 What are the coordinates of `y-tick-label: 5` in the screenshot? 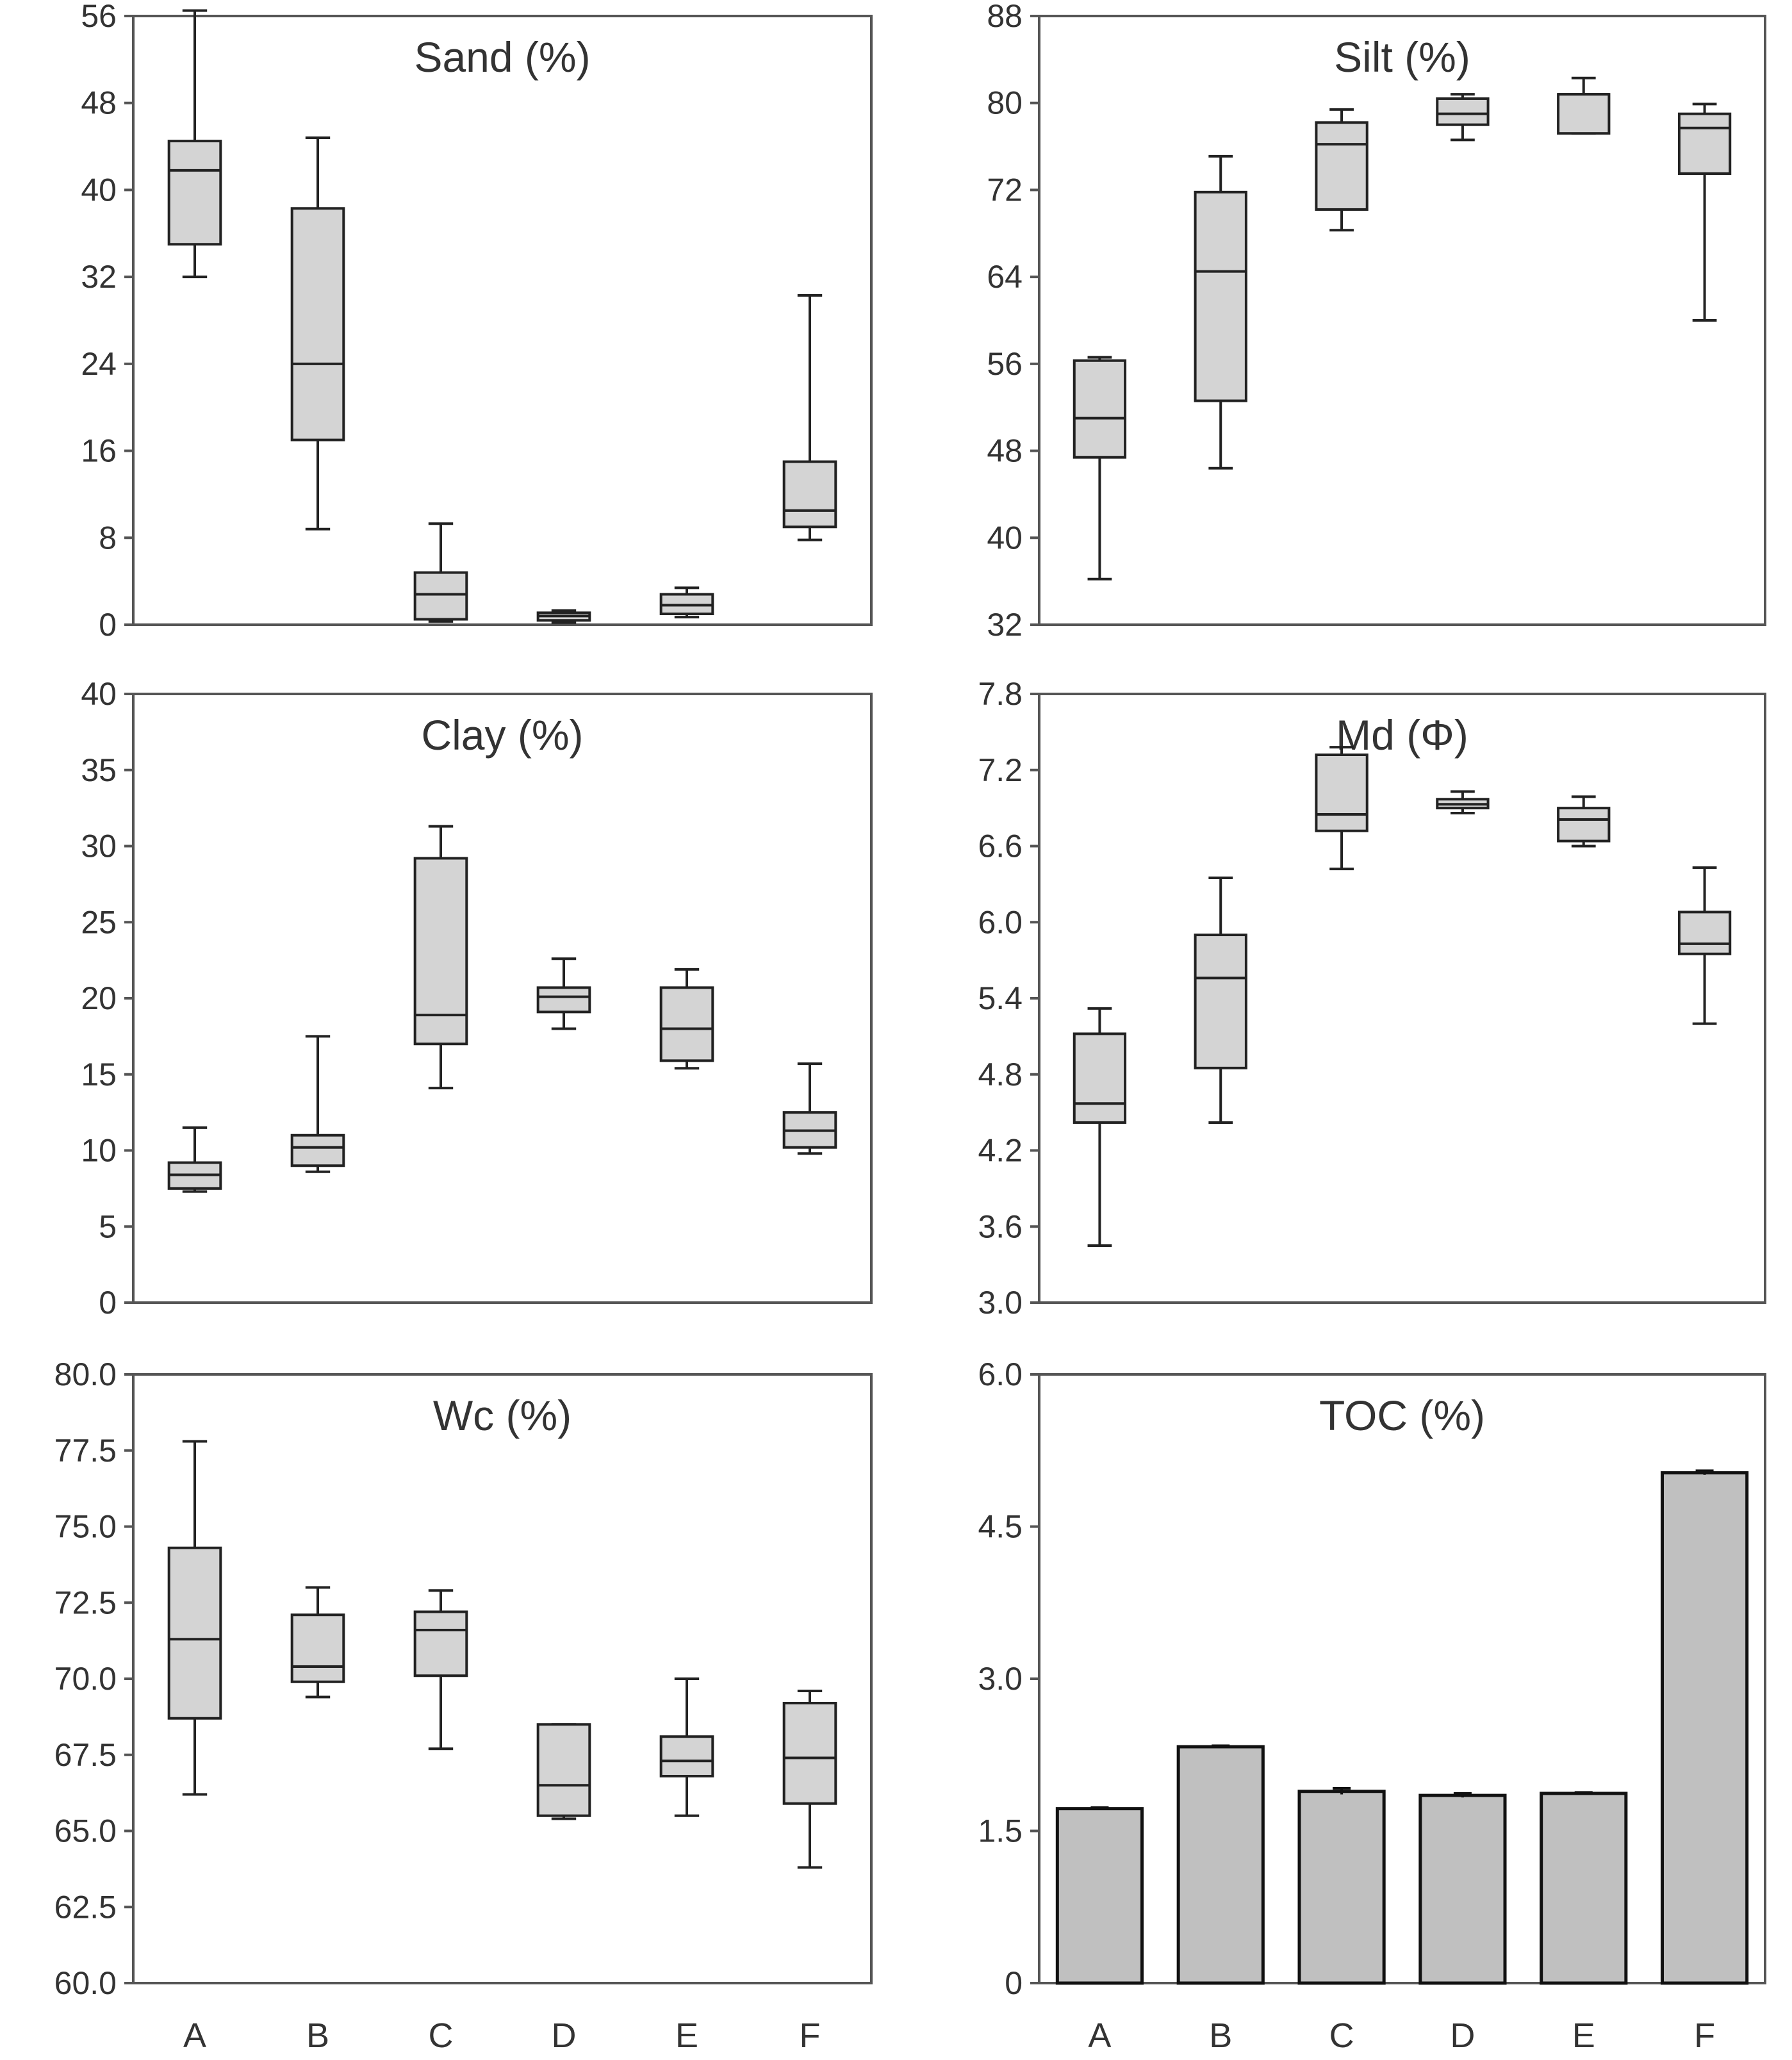 It's located at (108, 1226).